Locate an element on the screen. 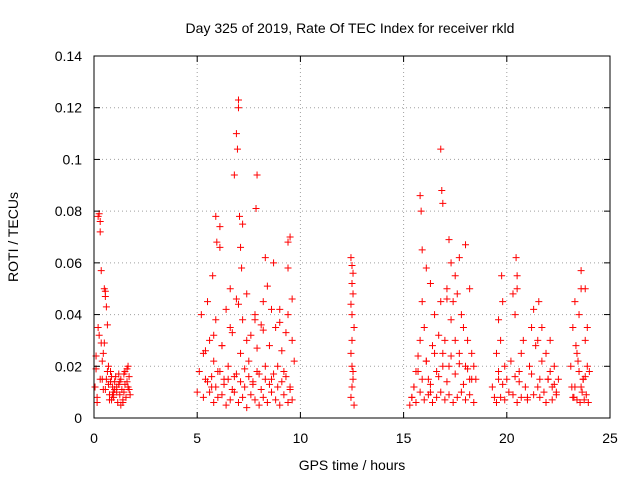 The width and height of the screenshot is (640, 480). x-tick-label: 25 is located at coordinates (610, 438).